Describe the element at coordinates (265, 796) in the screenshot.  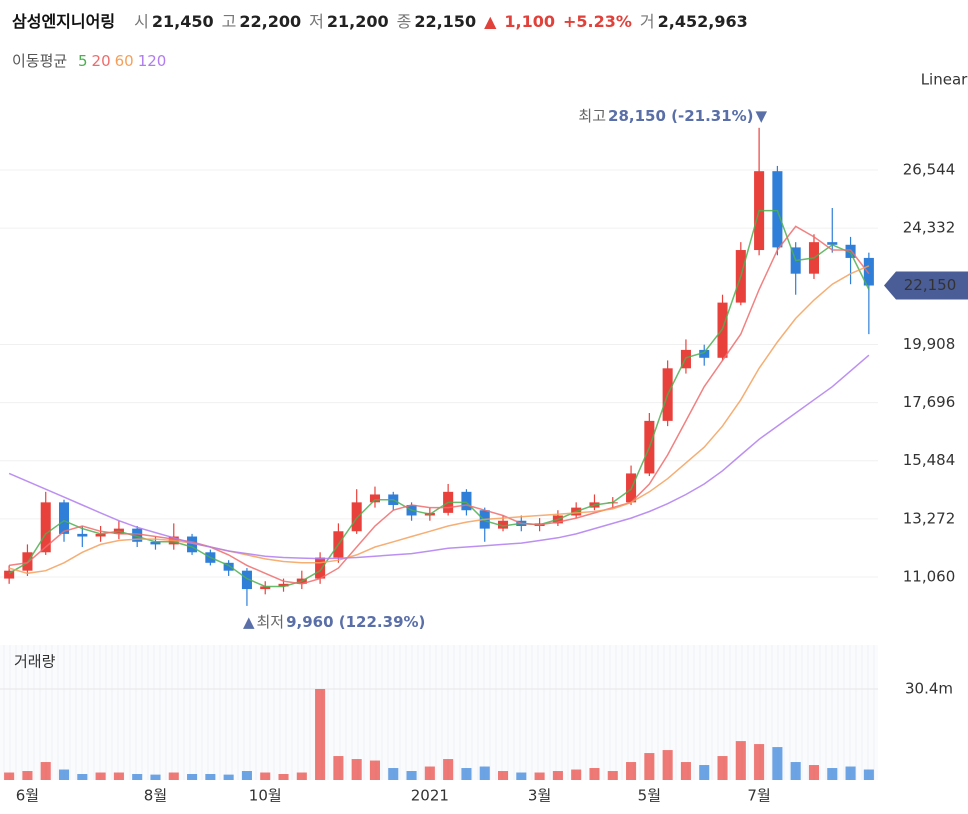
I see `x-tick-label: 10월` at that location.